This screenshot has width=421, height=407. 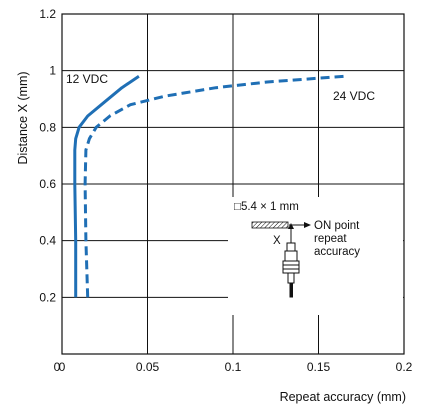 What do you see at coordinates (23, 117) in the screenshot?
I see `y-axis-label: Distance X (mm)` at bounding box center [23, 117].